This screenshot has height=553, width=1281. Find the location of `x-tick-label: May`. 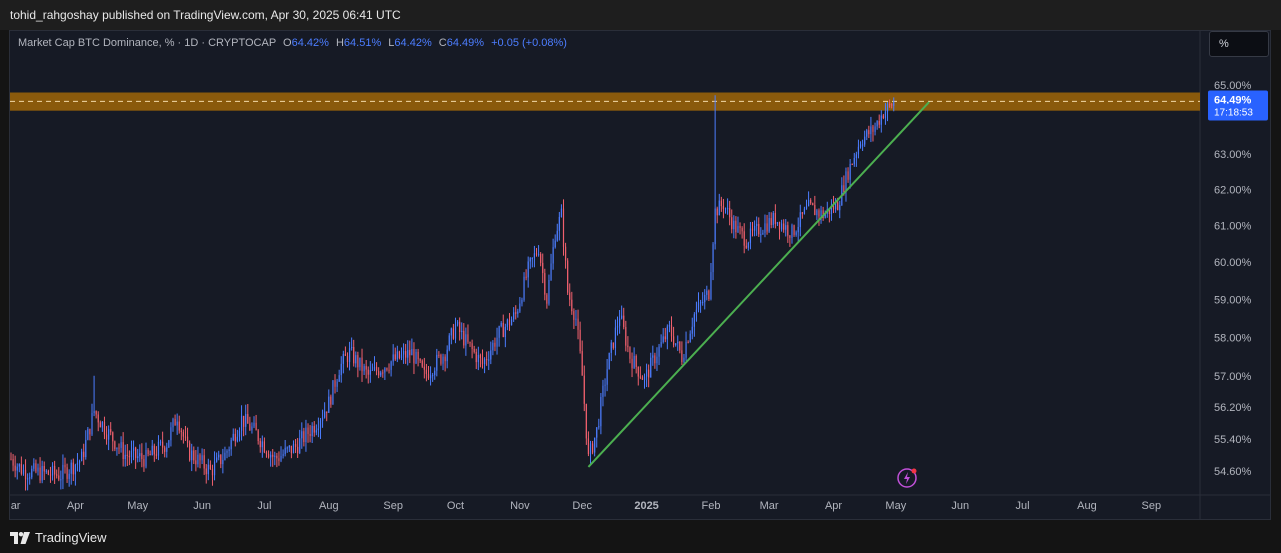

x-tick-label: May is located at coordinates (895, 506).